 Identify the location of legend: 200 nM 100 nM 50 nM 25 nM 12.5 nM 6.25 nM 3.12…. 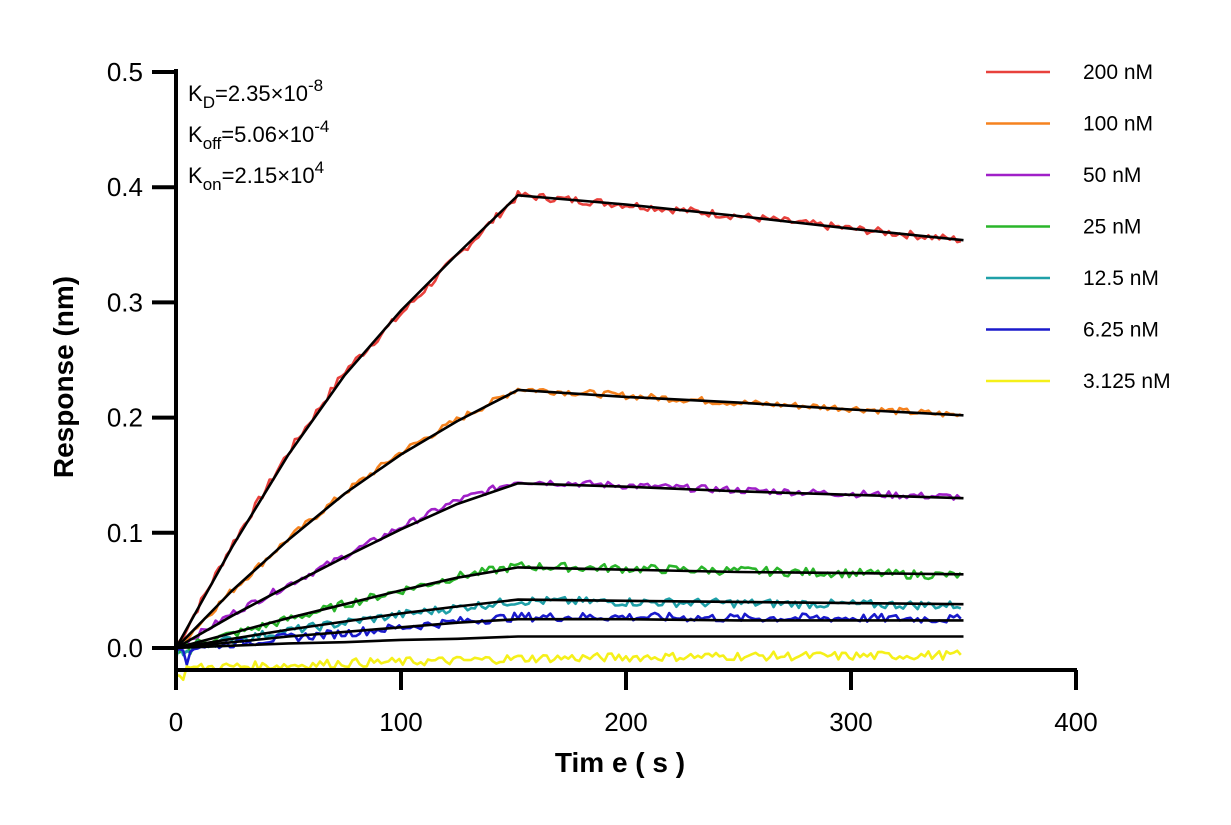
(1078, 227).